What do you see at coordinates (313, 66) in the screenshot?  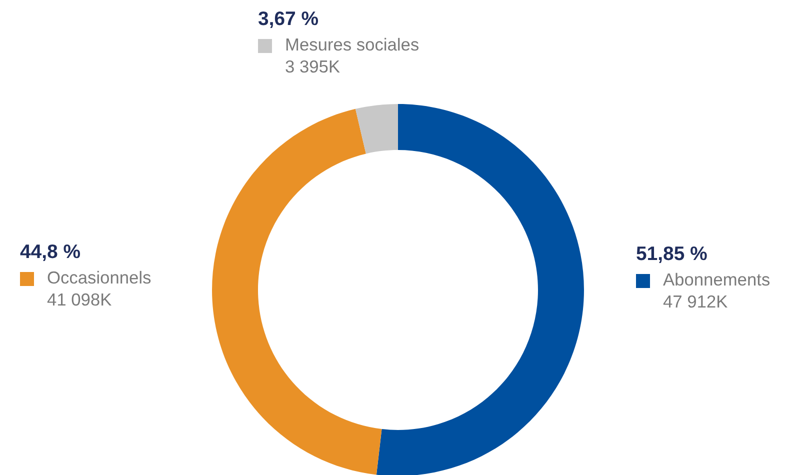 I see `data-label: 3 395K` at bounding box center [313, 66].